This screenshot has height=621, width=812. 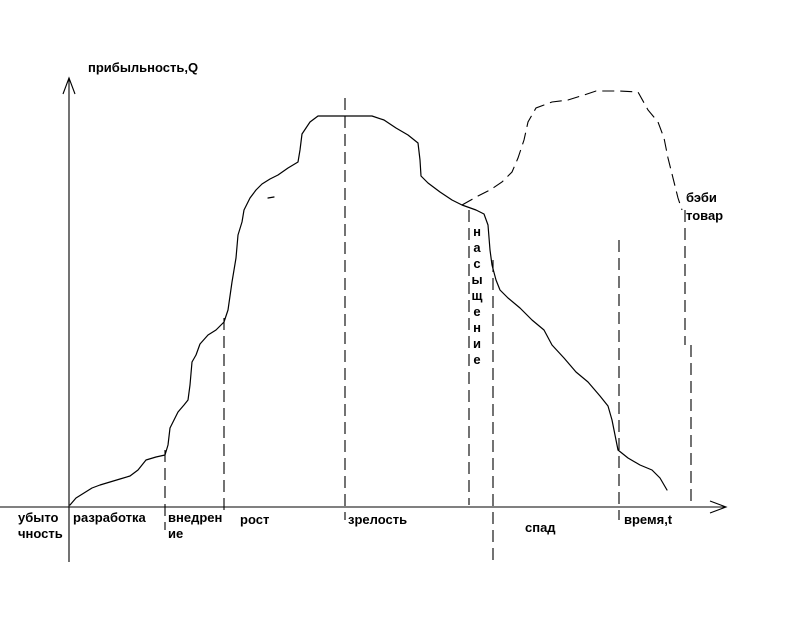 What do you see at coordinates (38, 517) in the screenshot?
I see `stage-label-loss-line1: убыто` at bounding box center [38, 517].